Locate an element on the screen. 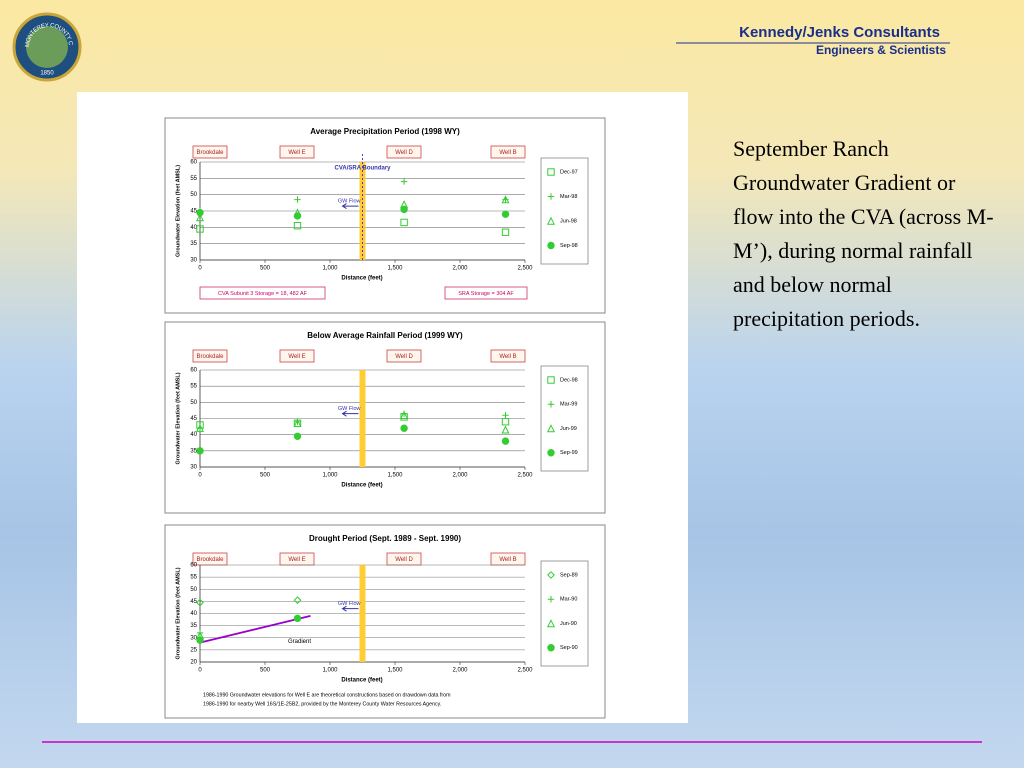 Image resolution: width=1024 pixels, height=768 pixels. y-tick-label: 20 is located at coordinates (193, 663).